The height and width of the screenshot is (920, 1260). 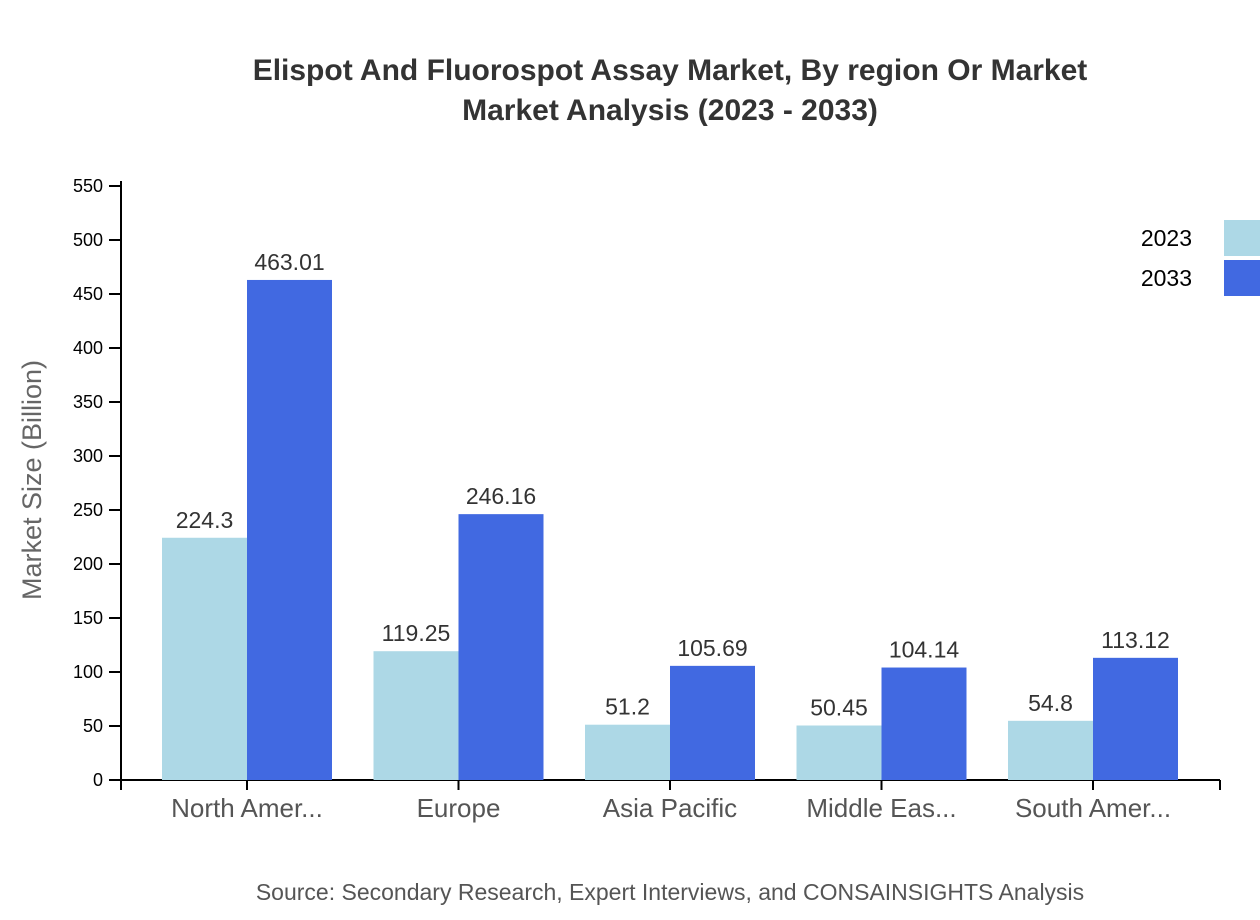 I want to click on y-tick-label: 0, so click(x=98, y=780).